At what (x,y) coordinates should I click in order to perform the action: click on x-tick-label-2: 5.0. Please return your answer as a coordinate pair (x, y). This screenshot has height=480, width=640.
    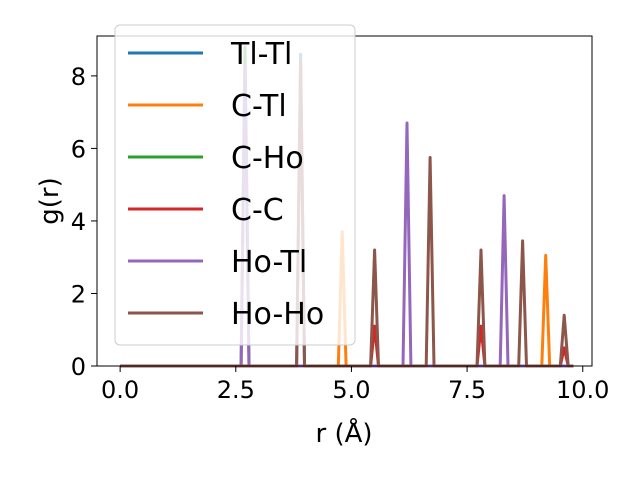
    Looking at the image, I should click on (351, 390).